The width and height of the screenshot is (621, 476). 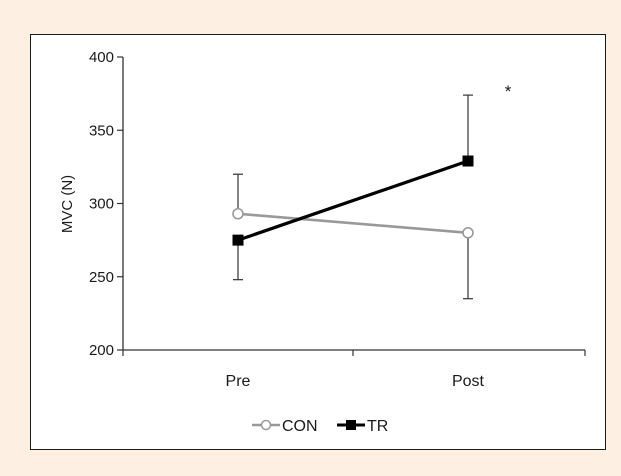 I want to click on x-tick-label: Post, so click(x=468, y=381).